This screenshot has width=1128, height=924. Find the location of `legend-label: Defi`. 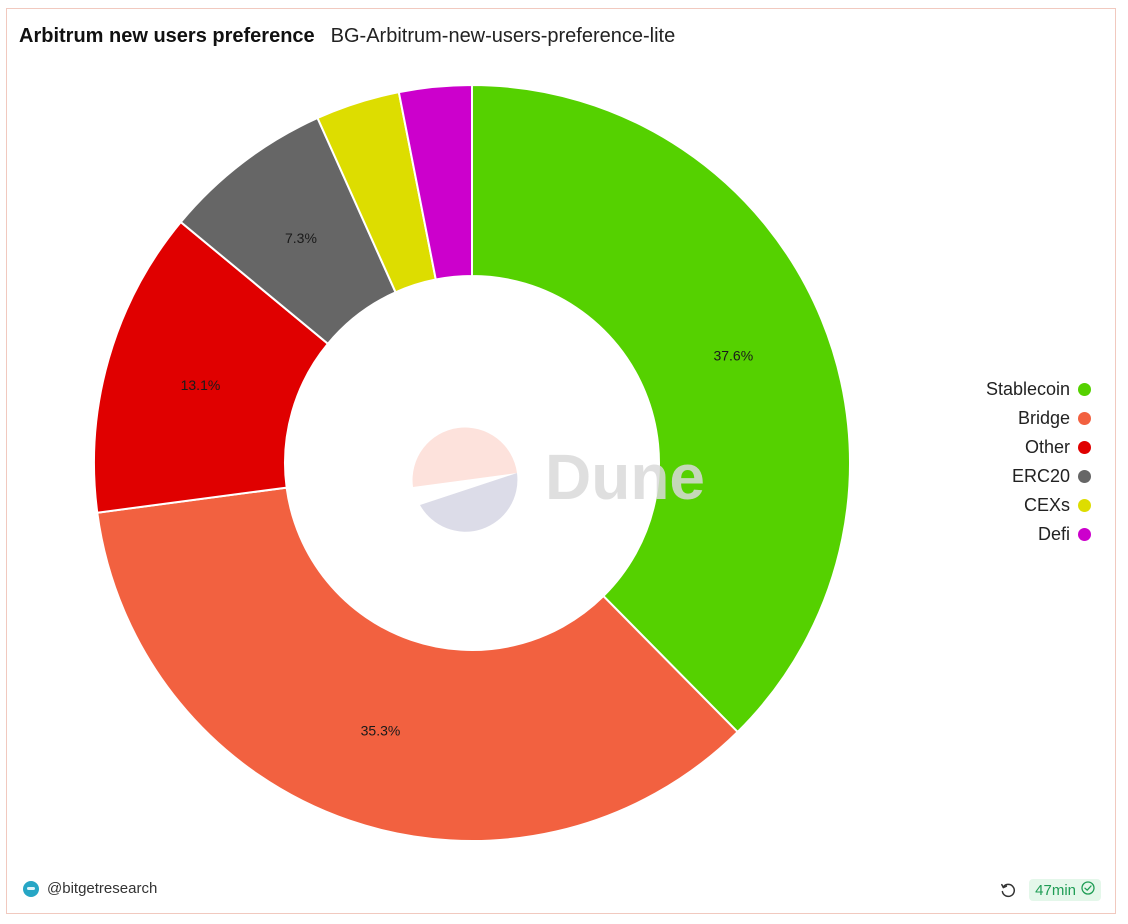

legend-label: Defi is located at coordinates (1053, 534).